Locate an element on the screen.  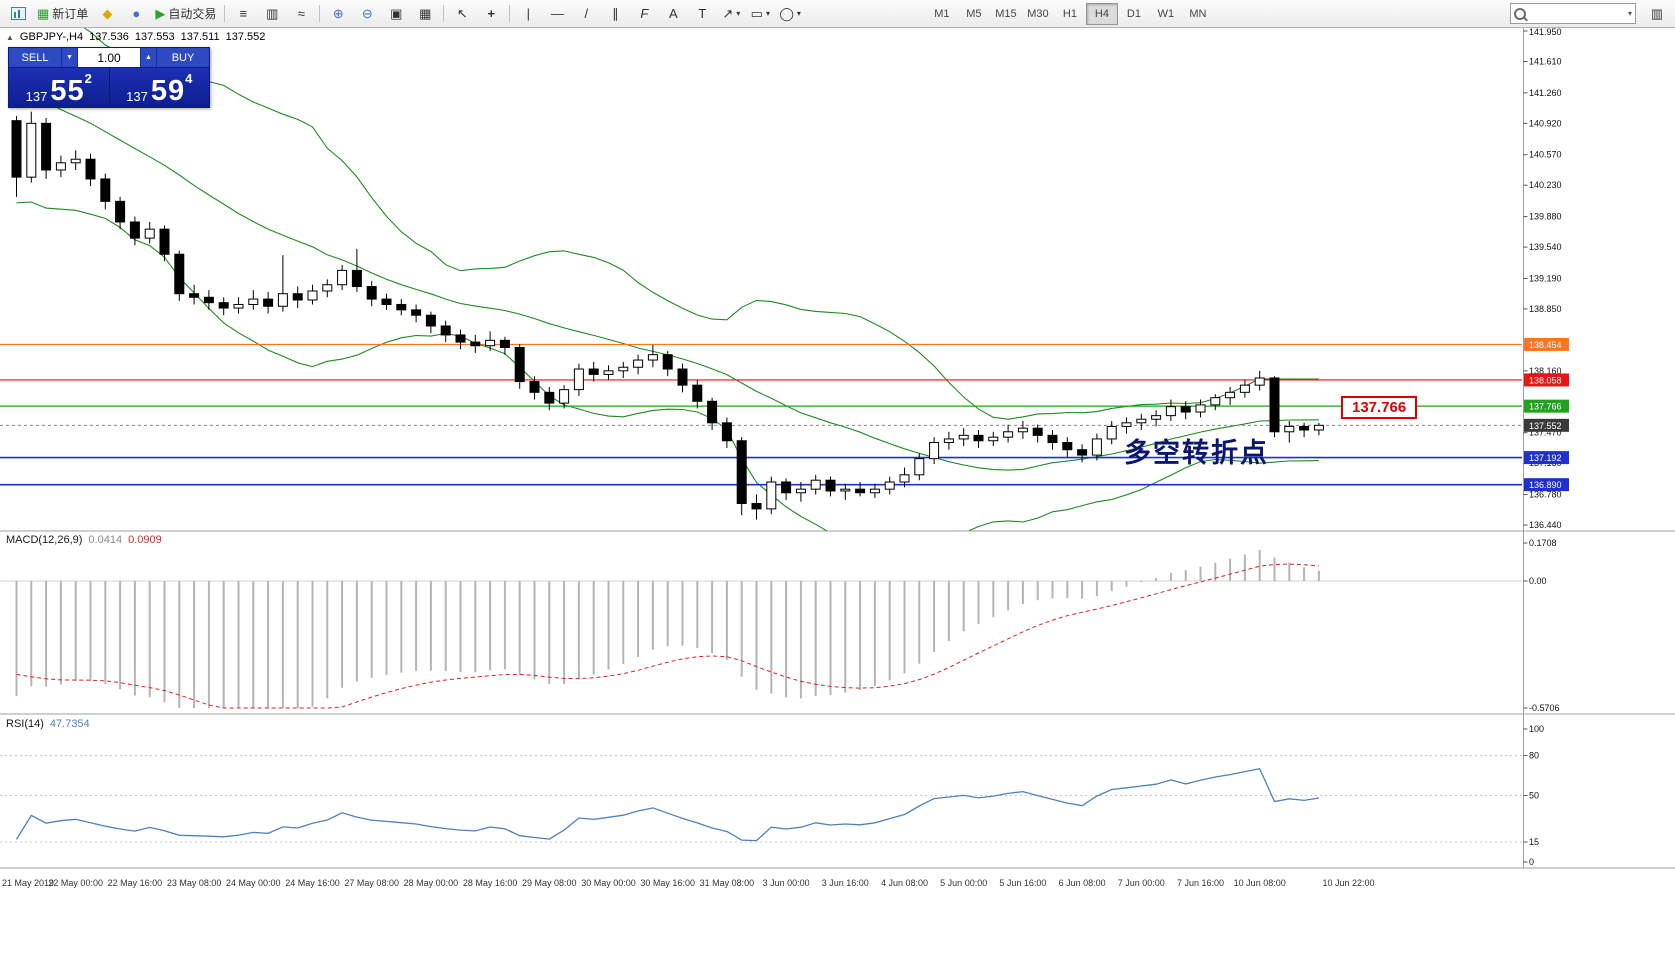
fibonacci-button: F is located at coordinates (644, 14).